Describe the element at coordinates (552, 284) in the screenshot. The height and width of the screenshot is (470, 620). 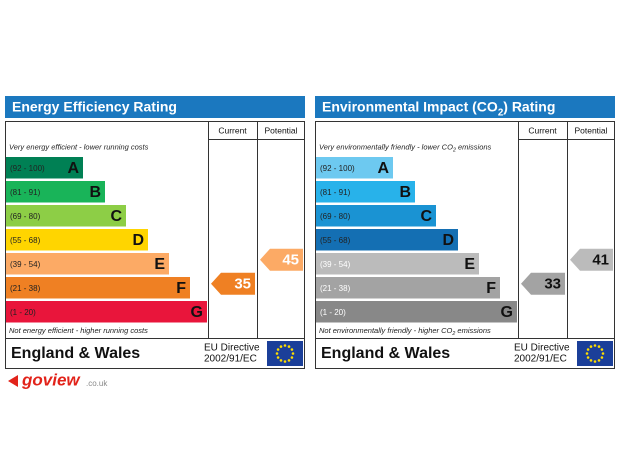
I see `rating-value: 33` at that location.